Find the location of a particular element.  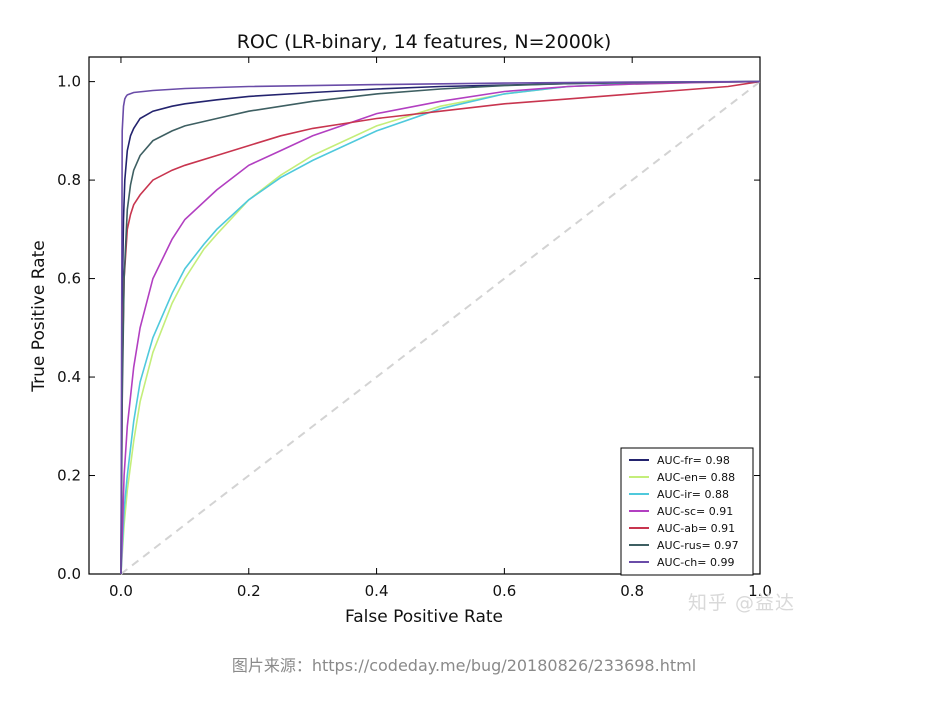

y-tick-label: 0.6 is located at coordinates (69, 279).